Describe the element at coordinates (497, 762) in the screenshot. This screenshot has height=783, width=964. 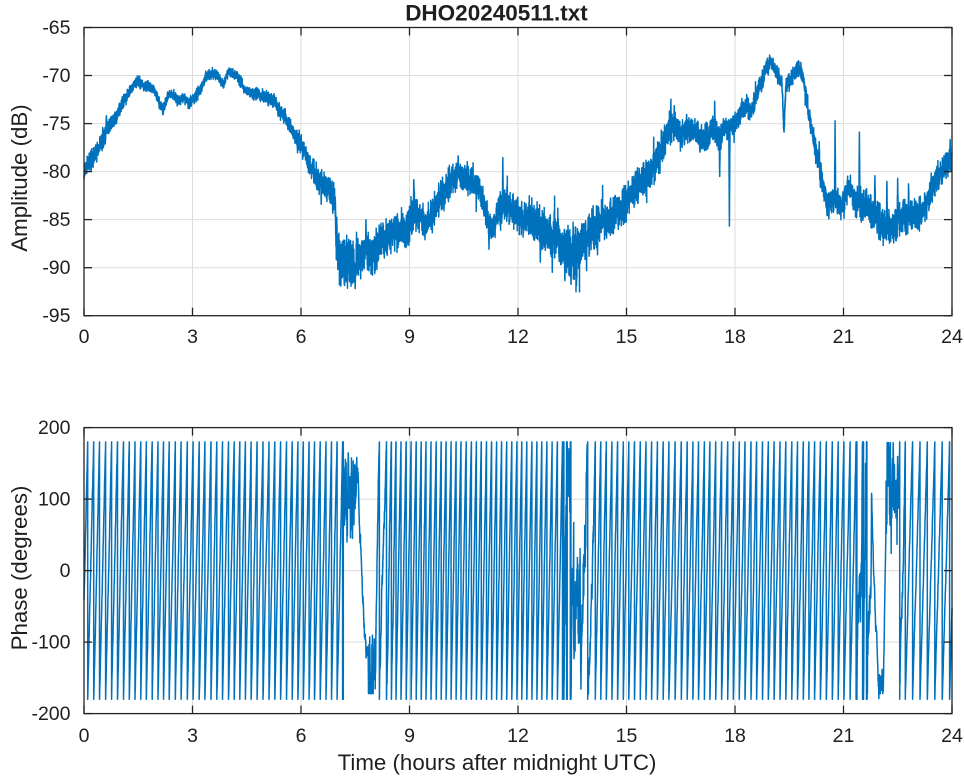
I see `svg-text:Time (hours after midnight UTC: Time (hours after midnight UTC)` at that location.